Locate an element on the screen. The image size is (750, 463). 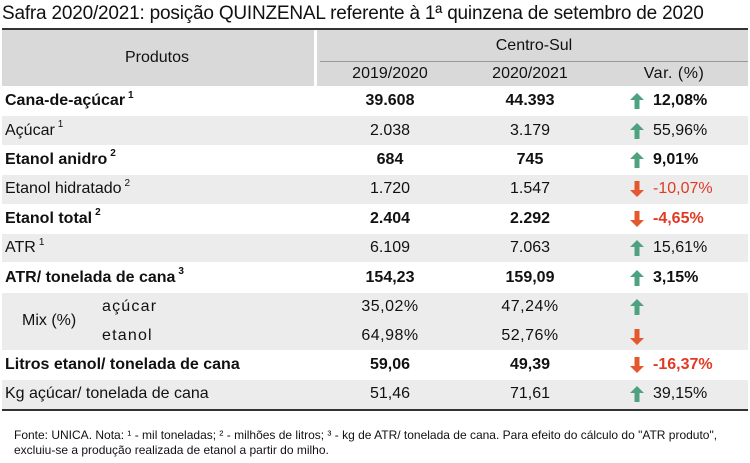
variation-value: 3,15% is located at coordinates (676, 277).